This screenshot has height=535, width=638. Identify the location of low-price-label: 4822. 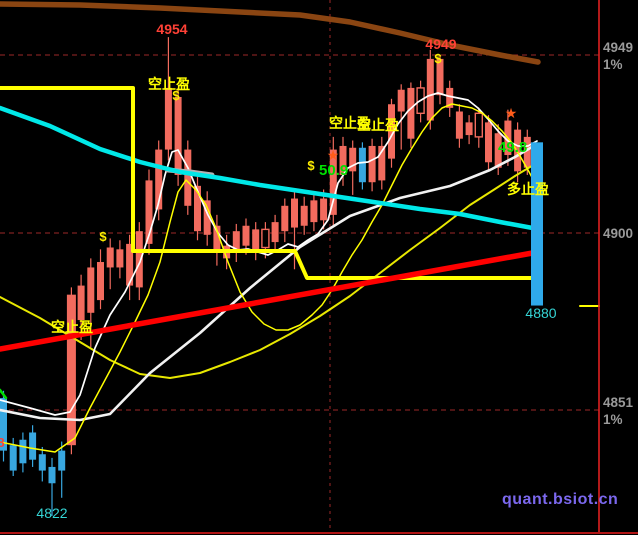
(51, 513).